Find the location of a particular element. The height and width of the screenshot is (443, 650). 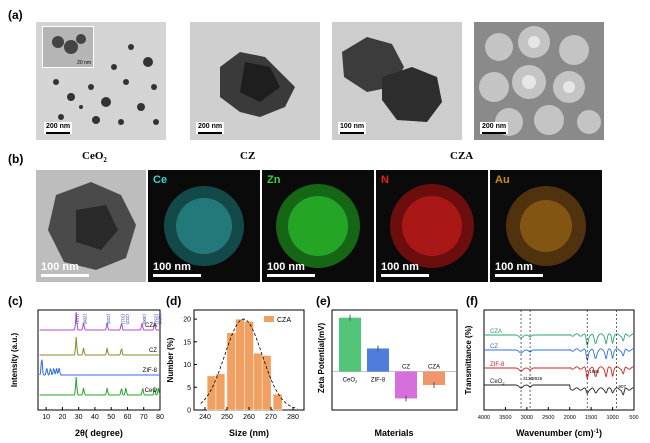

eds-map-ce: Ce 100 nm is located at coordinates (204, 226).